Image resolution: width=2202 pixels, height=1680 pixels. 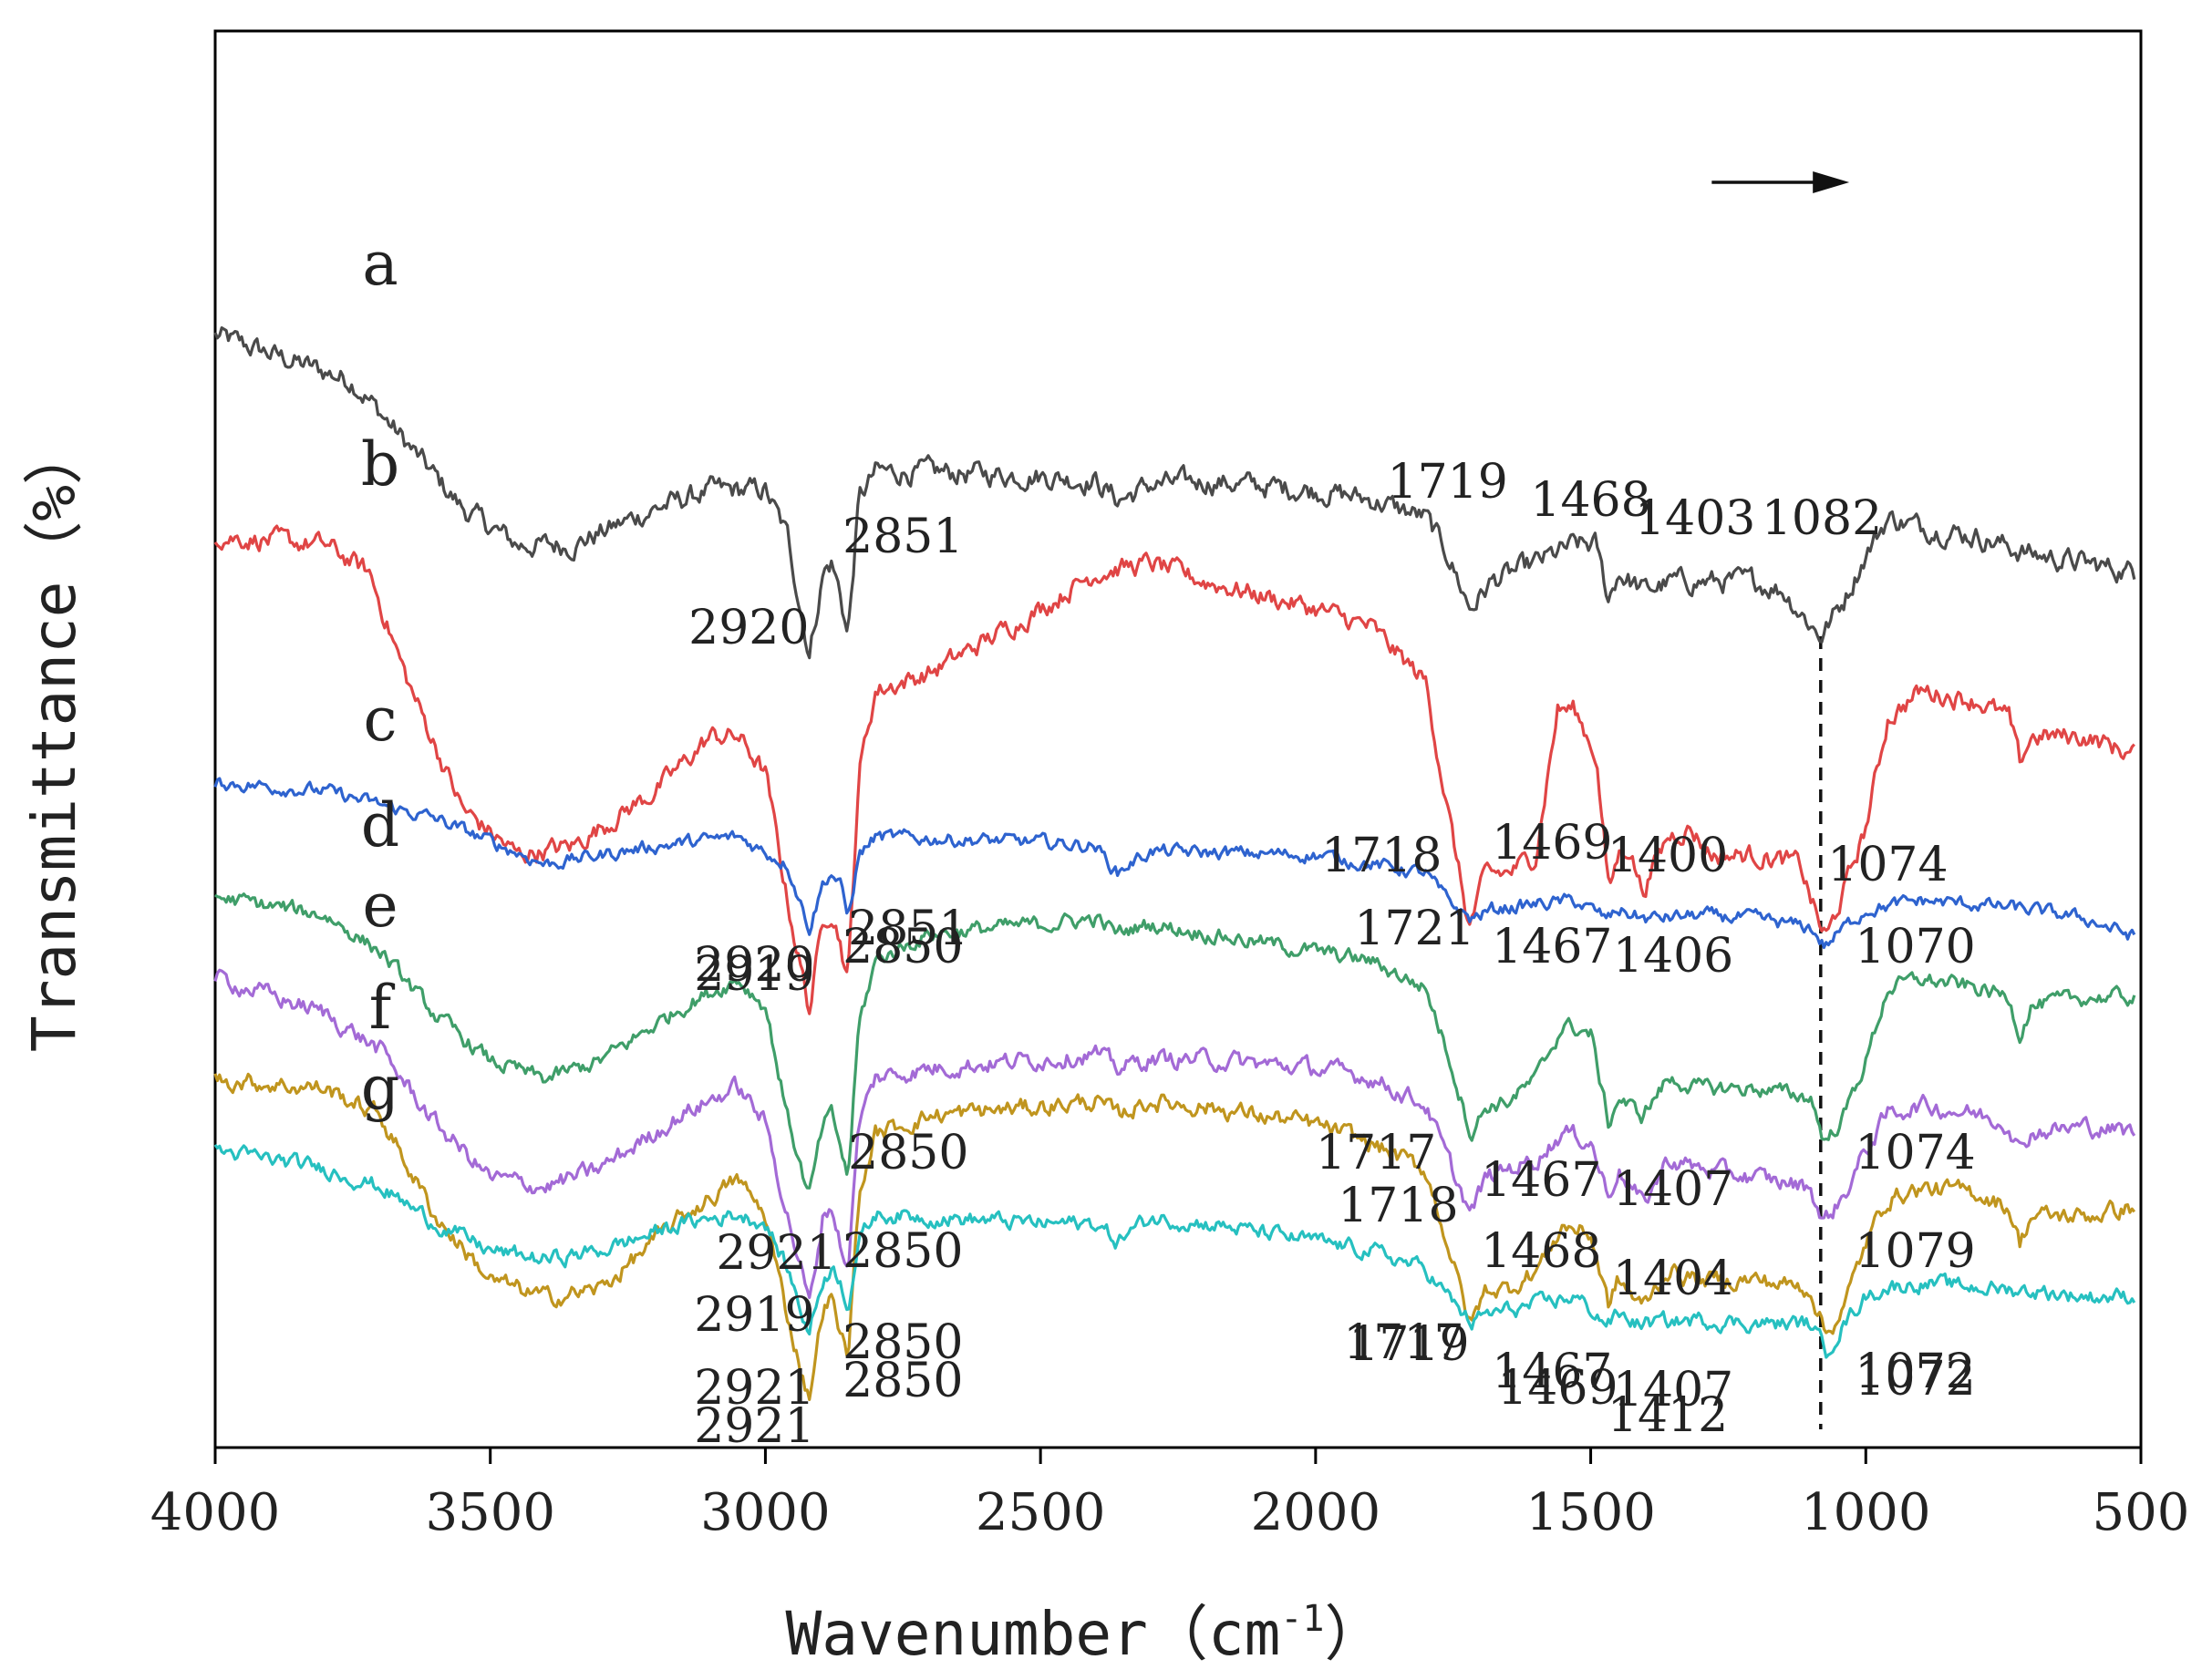 What do you see at coordinates (54, 739) in the screenshot?
I see `y-axis-label: Transmittance（%）` at bounding box center [54, 739].